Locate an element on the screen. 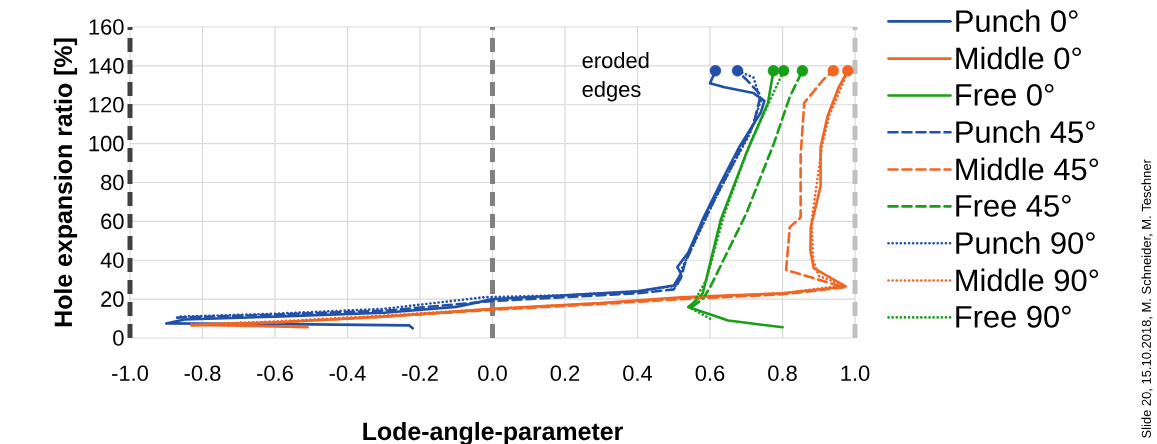  x-tick-label: -0.6 is located at coordinates (275, 373).